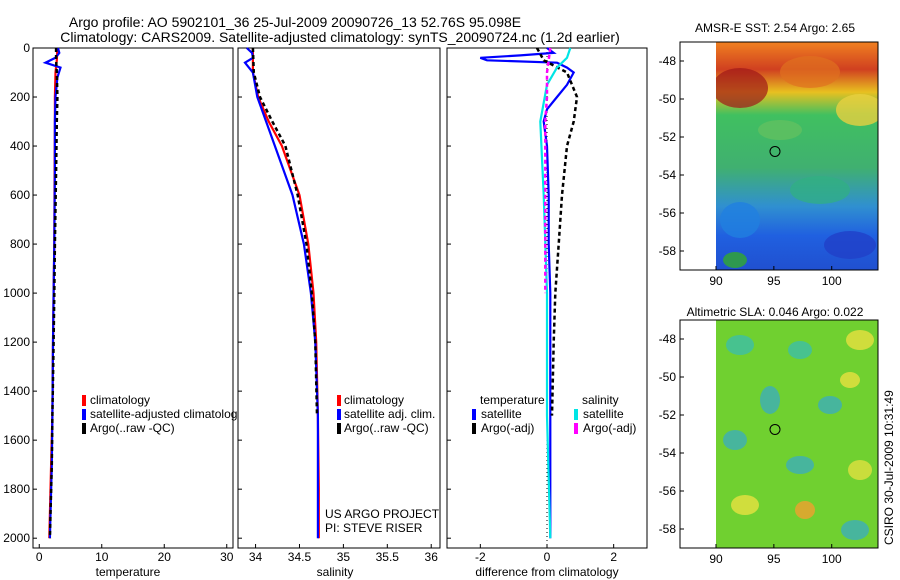 The image size is (900, 580). What do you see at coordinates (374, 528) in the screenshot?
I see `project-note-line2: PI: STEVE RISER` at bounding box center [374, 528].